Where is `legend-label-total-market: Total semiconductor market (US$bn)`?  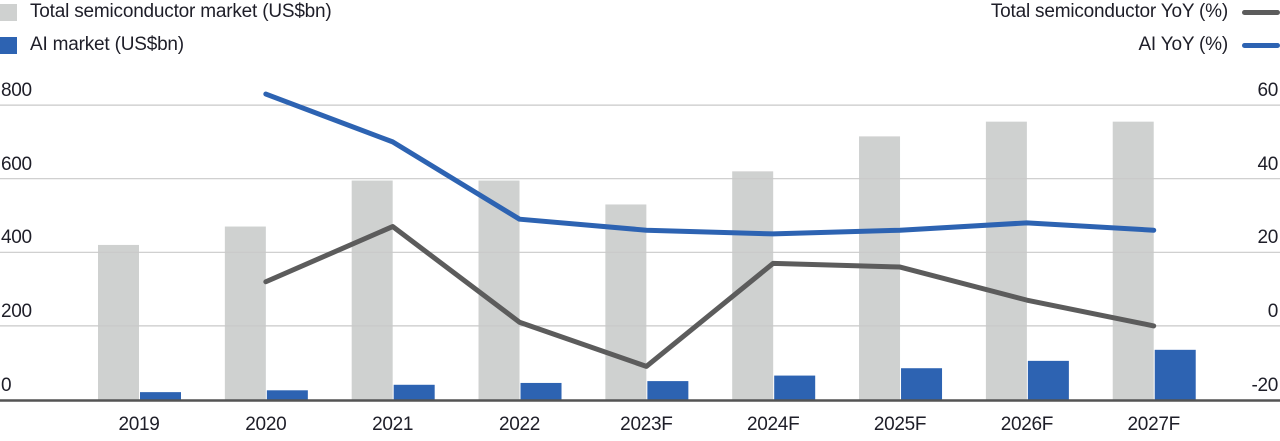
legend-label-total-market: Total semiconductor market (US$bn) is located at coordinates (181, 11).